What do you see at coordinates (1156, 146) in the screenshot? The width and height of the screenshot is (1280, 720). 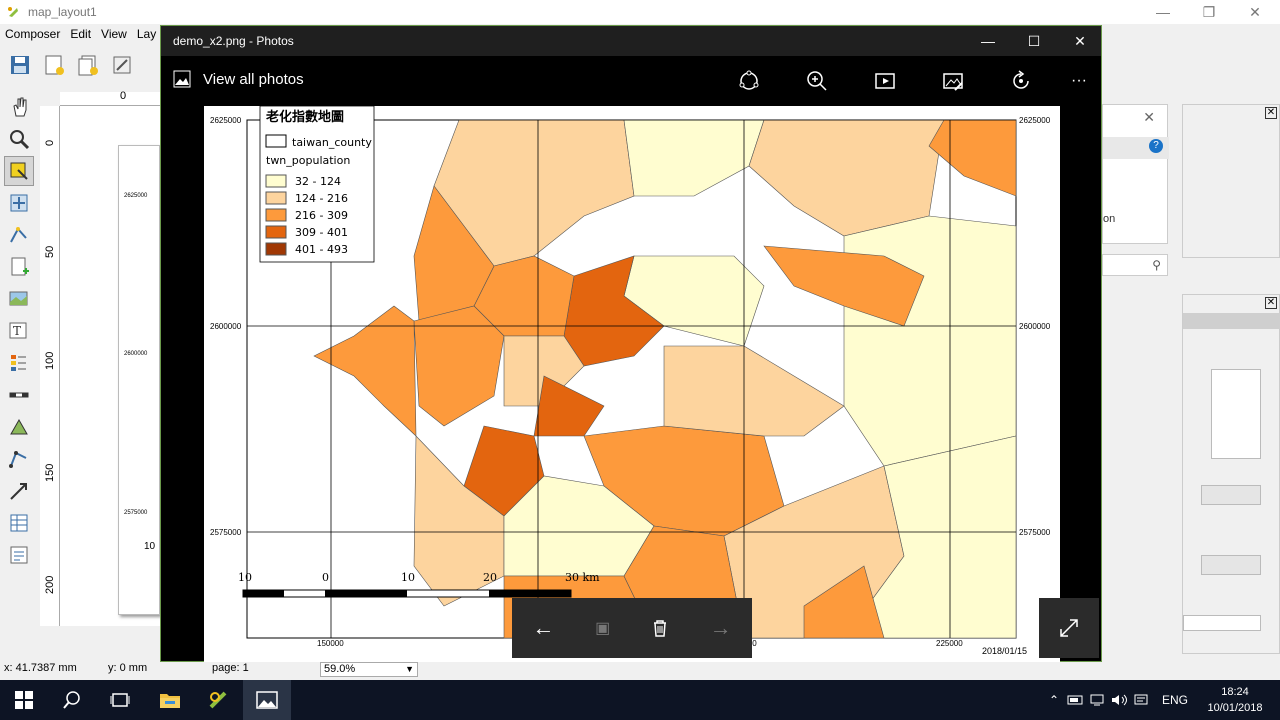 I see `help-icon: ?` at bounding box center [1156, 146].